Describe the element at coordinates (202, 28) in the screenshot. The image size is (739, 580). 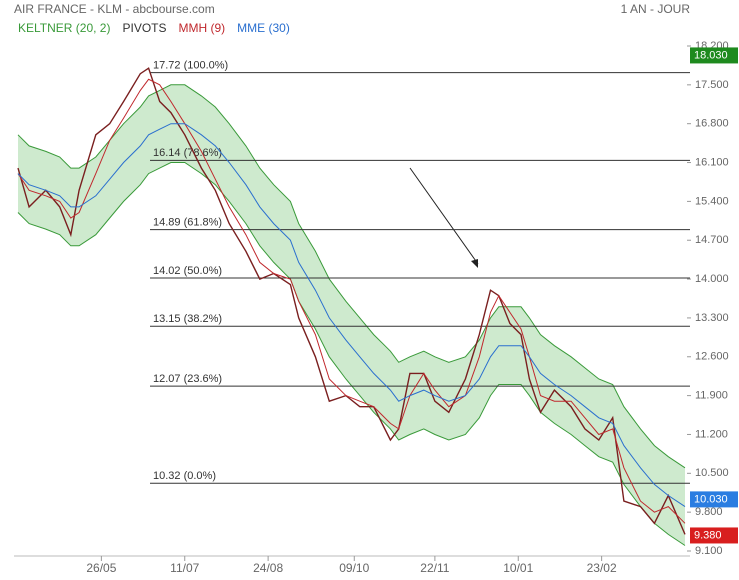
I see `legend-entry: MMH (9)` at that location.